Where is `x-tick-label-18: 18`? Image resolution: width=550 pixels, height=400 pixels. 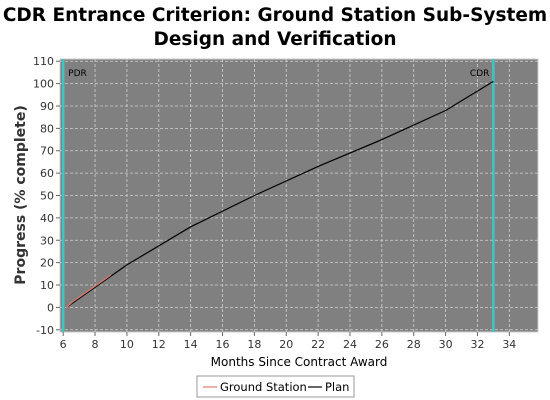
x-tick-label-18: 18 is located at coordinates (254, 344).